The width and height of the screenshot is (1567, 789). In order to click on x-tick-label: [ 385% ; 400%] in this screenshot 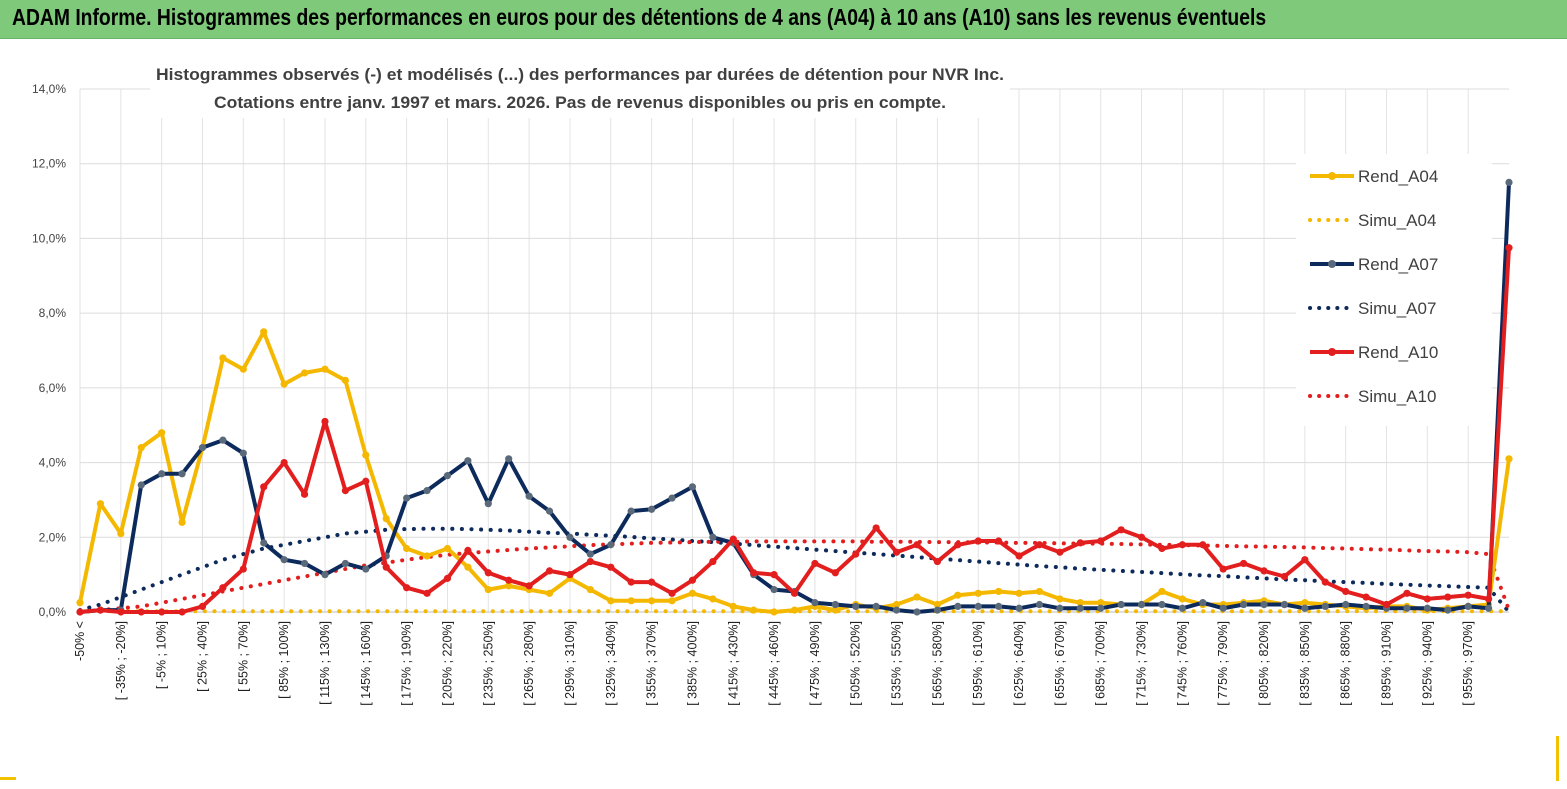, I will do `click(692, 663)`.